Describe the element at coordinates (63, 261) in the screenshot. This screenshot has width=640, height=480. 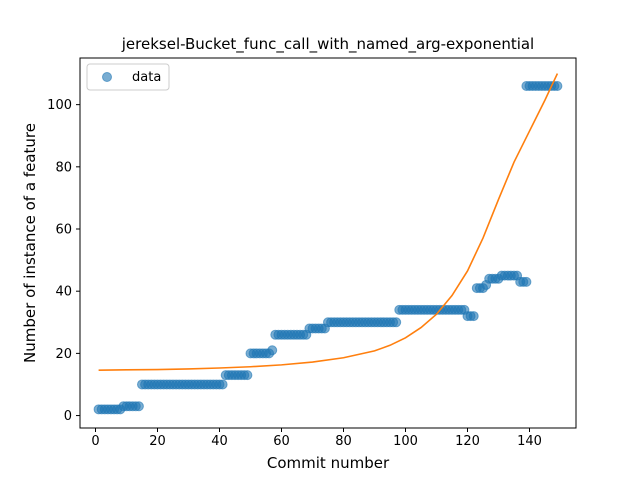
I see `y-axis: 0 20 40 60 80 100` at that location.